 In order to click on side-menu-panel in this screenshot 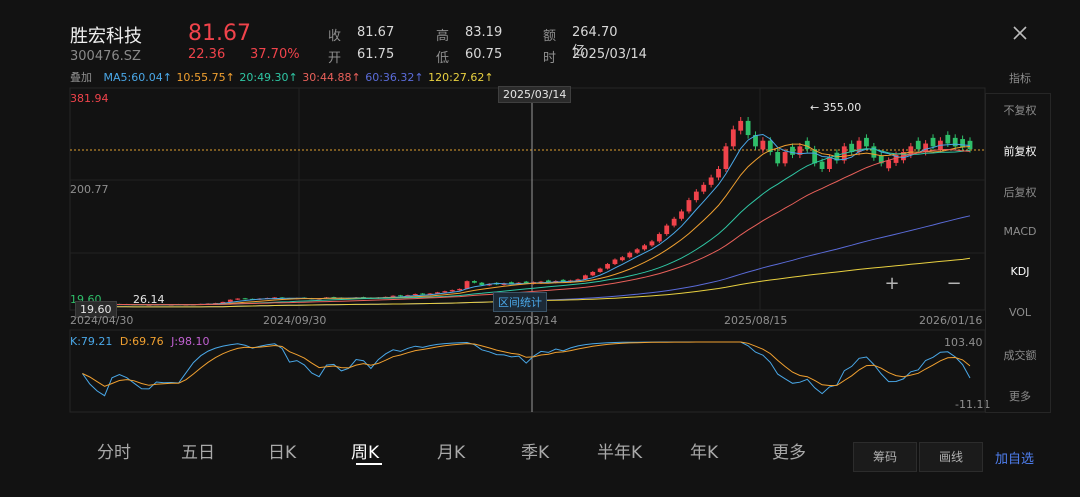, I will do `click(1018, 253)`.